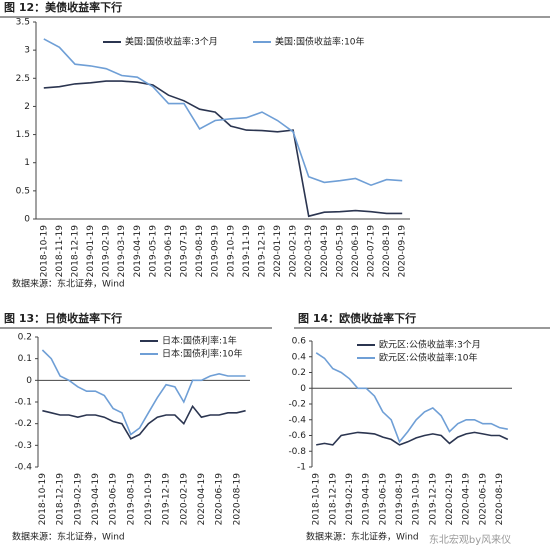 Image resolution: width=550 pixels, height=552 pixels. Describe the element at coordinates (403, 251) in the screenshot. I see `x-tick-label: 2020-09-19` at that location.